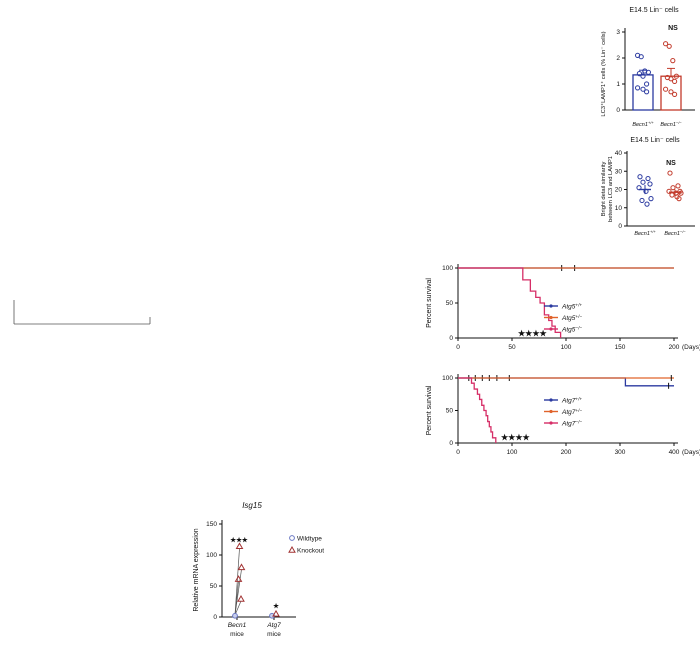 The width and height of the screenshot is (700, 658). I want to click on svg-text: Atg5+/−, so click(571, 318).